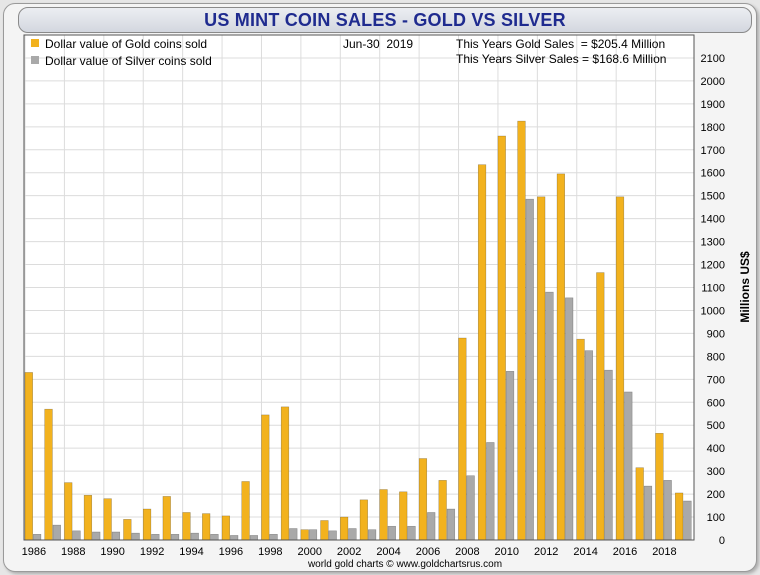 Image resolution: width=760 pixels, height=575 pixels. I want to click on y-tick-label: 1100, so click(713, 289).